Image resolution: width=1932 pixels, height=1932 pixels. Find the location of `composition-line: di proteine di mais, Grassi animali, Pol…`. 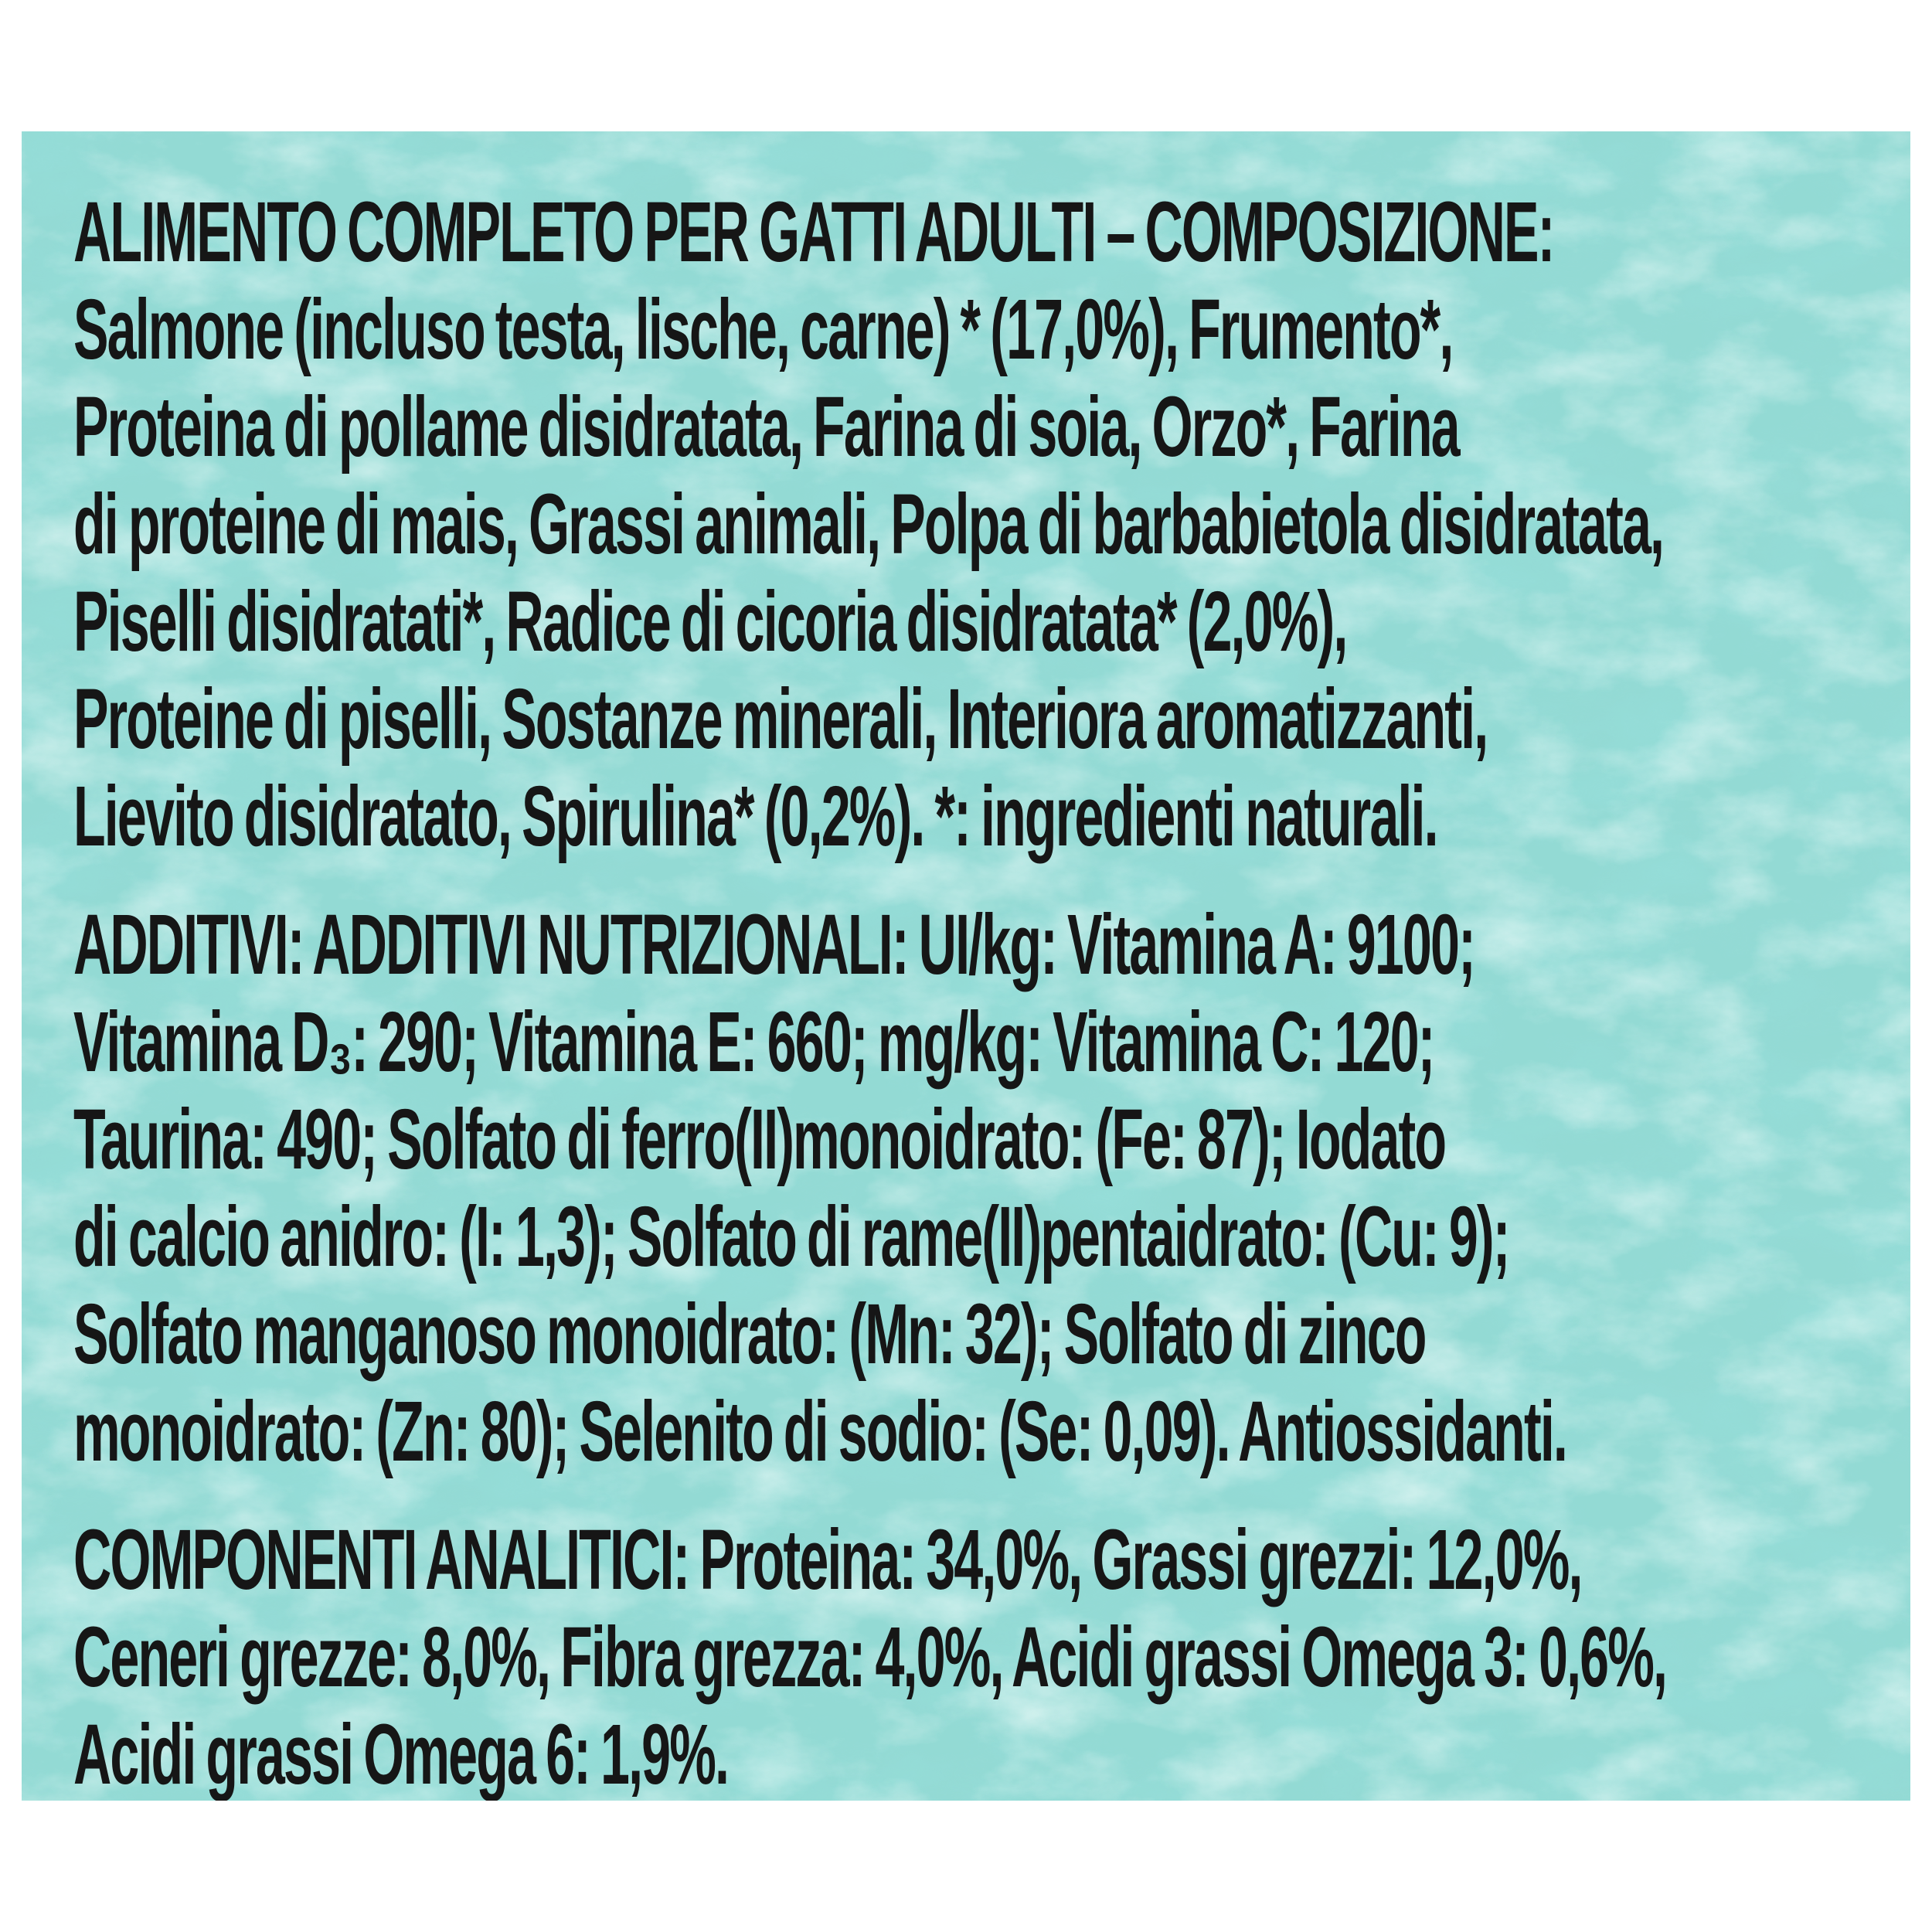

composition-line: di proteine di mais, Grassi animali, Pol… is located at coordinates (869, 524).